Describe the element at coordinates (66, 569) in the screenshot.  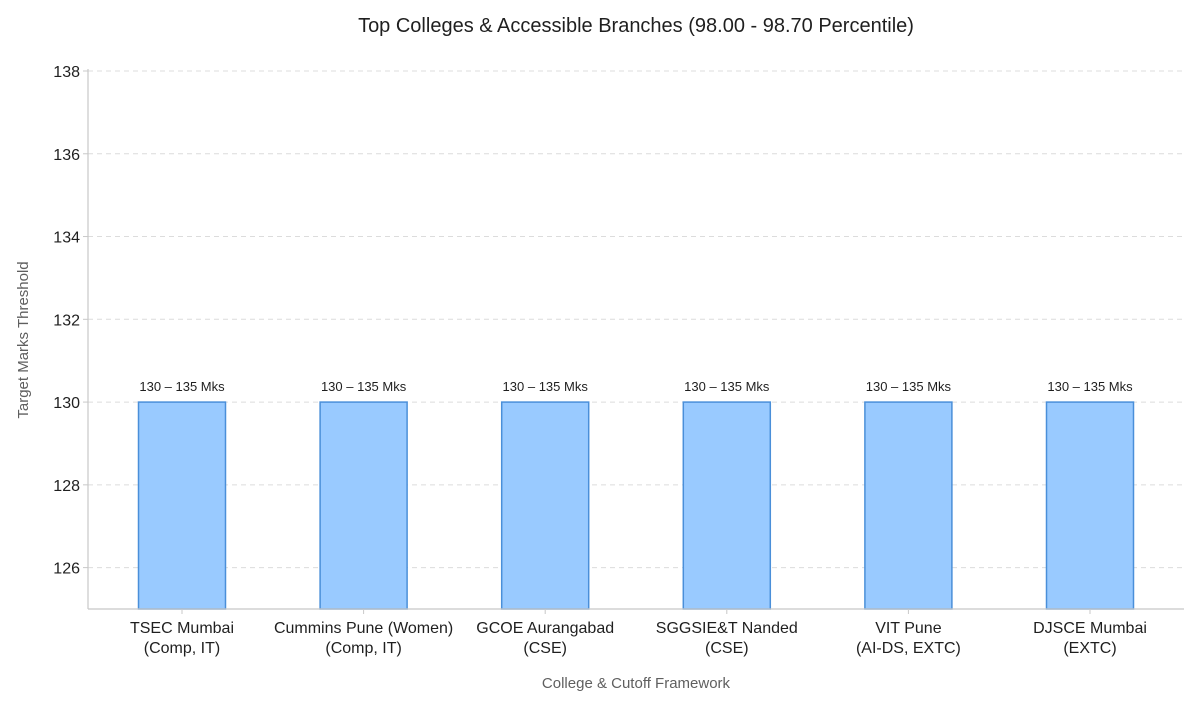
I see `y-tick-label: 126` at that location.